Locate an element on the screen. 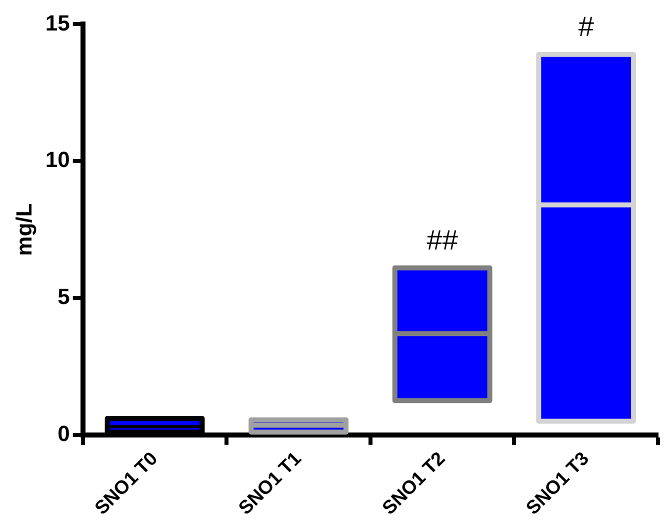  annotation: ## is located at coordinates (442, 240).